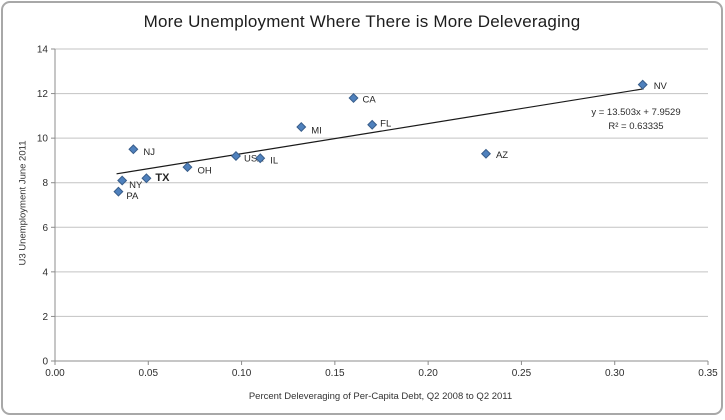 This screenshot has height=420, width=725. I want to click on y-tick-label: 0, so click(45, 362).